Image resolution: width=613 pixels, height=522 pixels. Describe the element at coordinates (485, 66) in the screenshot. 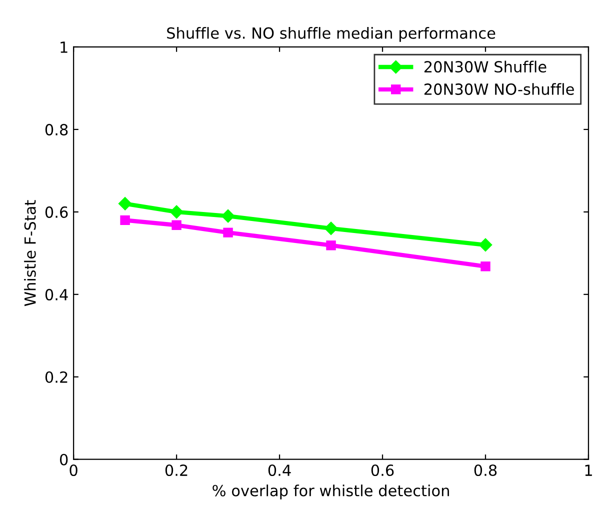

I see `legend-label: 20N30W Shuffle` at that location.